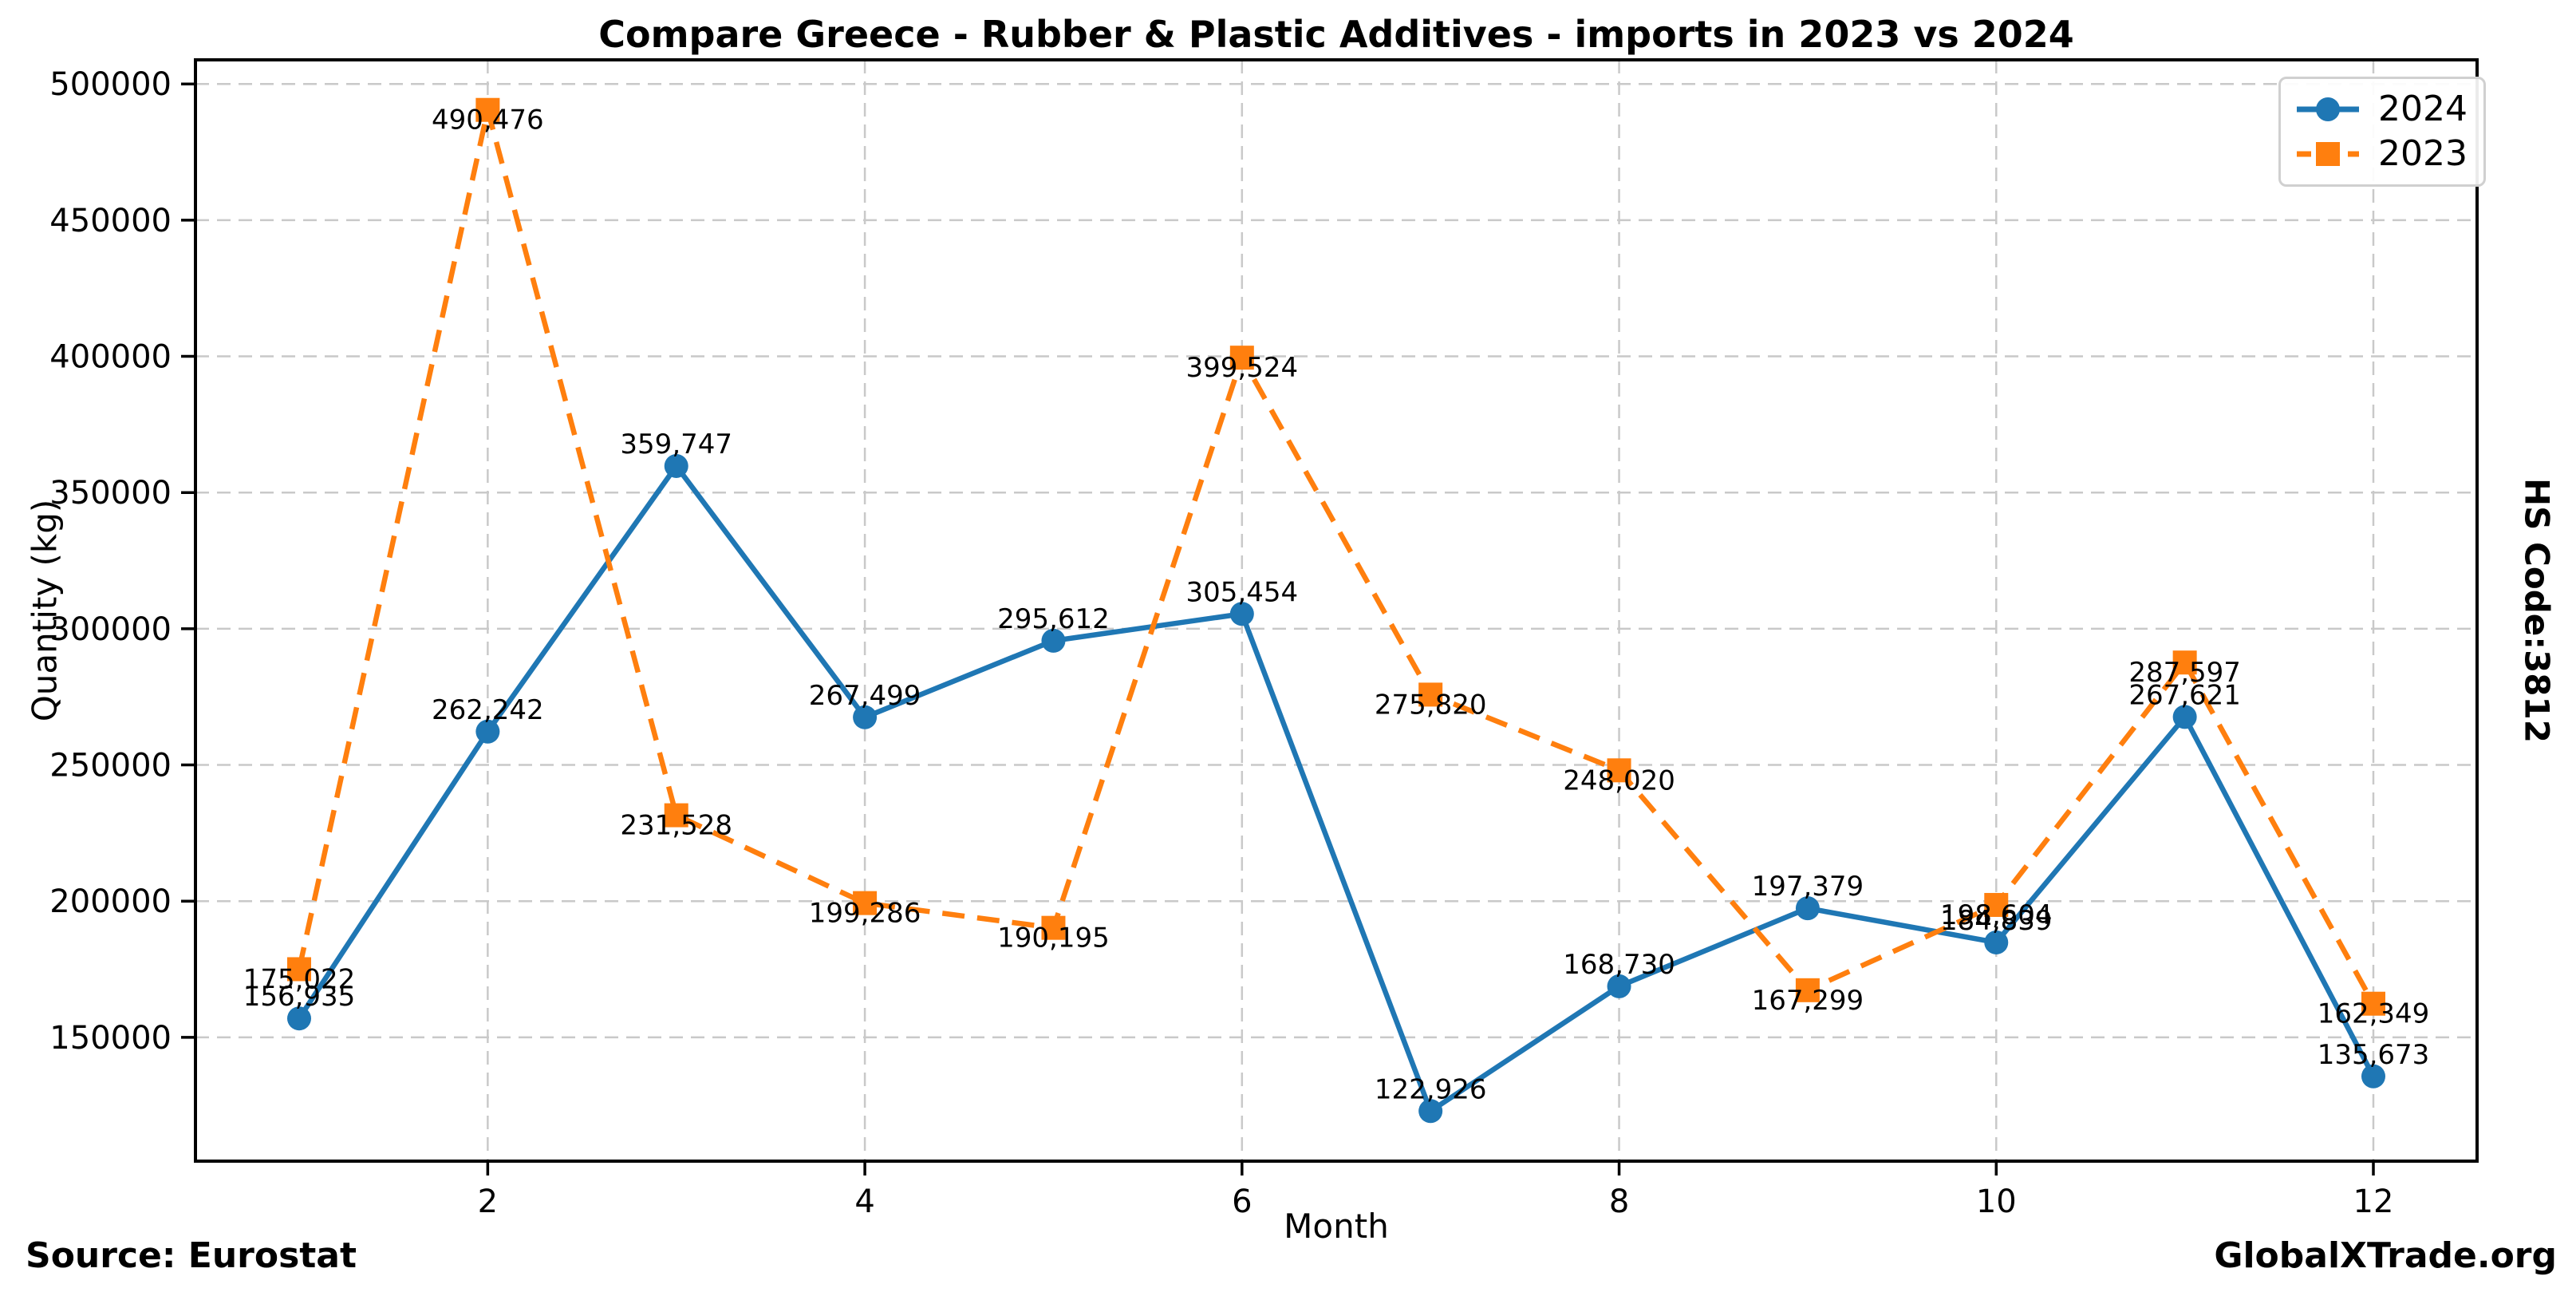  I want to click on data-point-label-2024: 267,621, so click(2184, 695).